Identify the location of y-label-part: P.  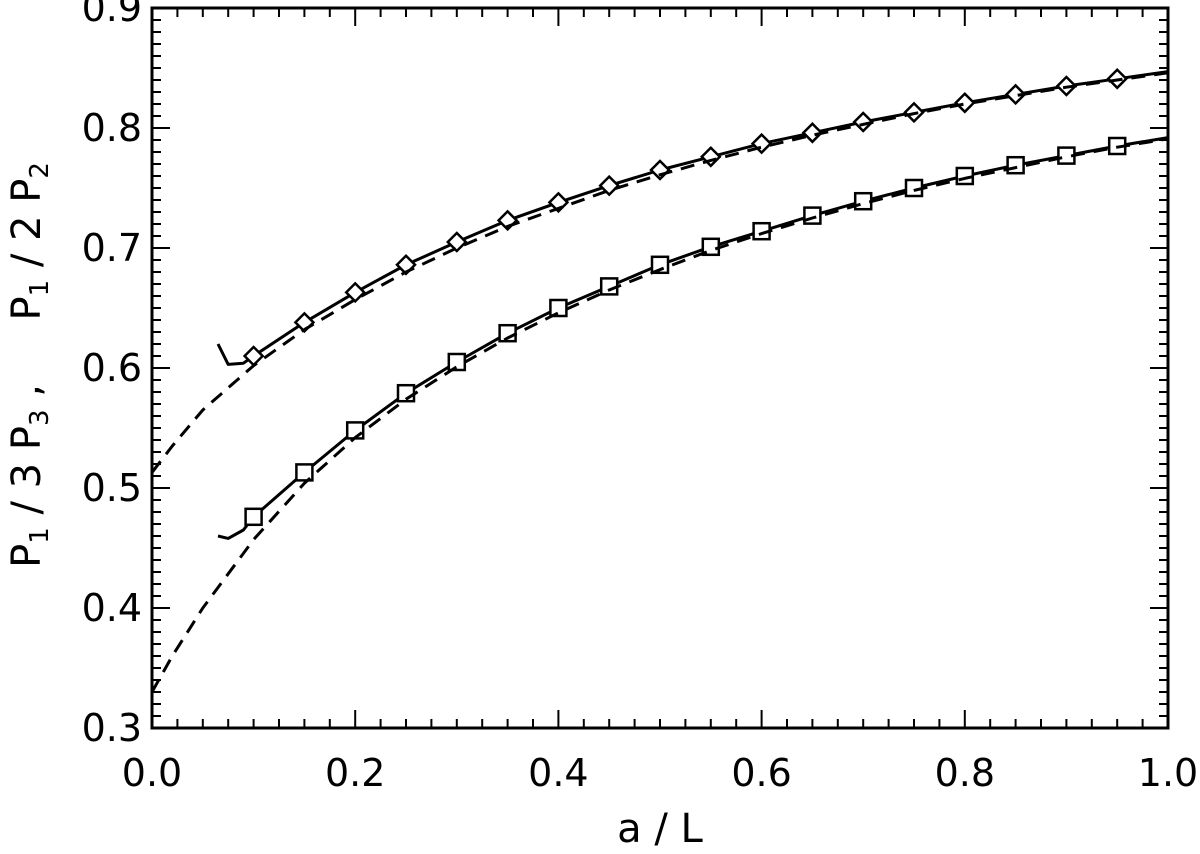
(27, 556).